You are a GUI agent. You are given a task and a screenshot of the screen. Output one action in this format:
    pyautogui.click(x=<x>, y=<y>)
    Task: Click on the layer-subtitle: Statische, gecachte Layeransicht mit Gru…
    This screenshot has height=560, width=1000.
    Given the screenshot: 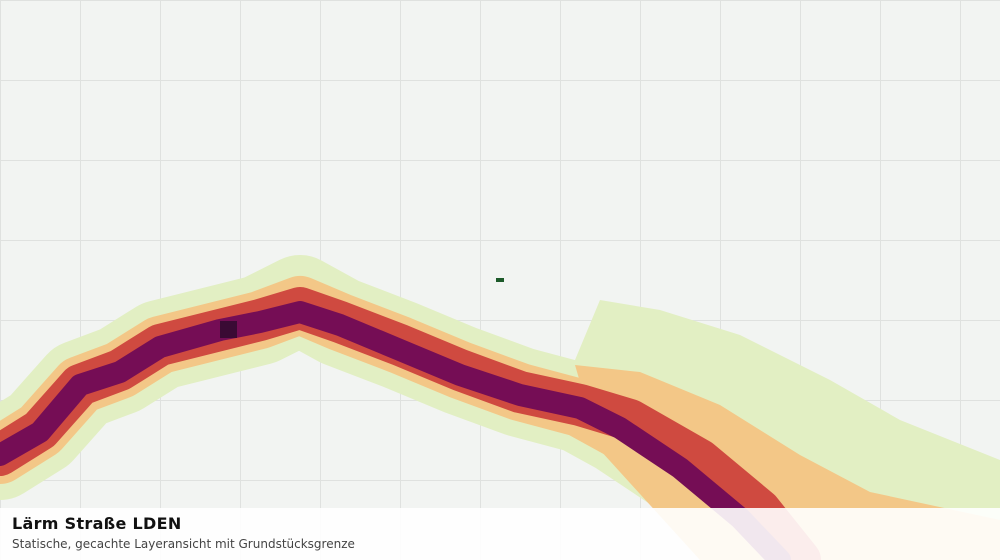 What is the action you would take?
    pyautogui.click(x=183, y=544)
    